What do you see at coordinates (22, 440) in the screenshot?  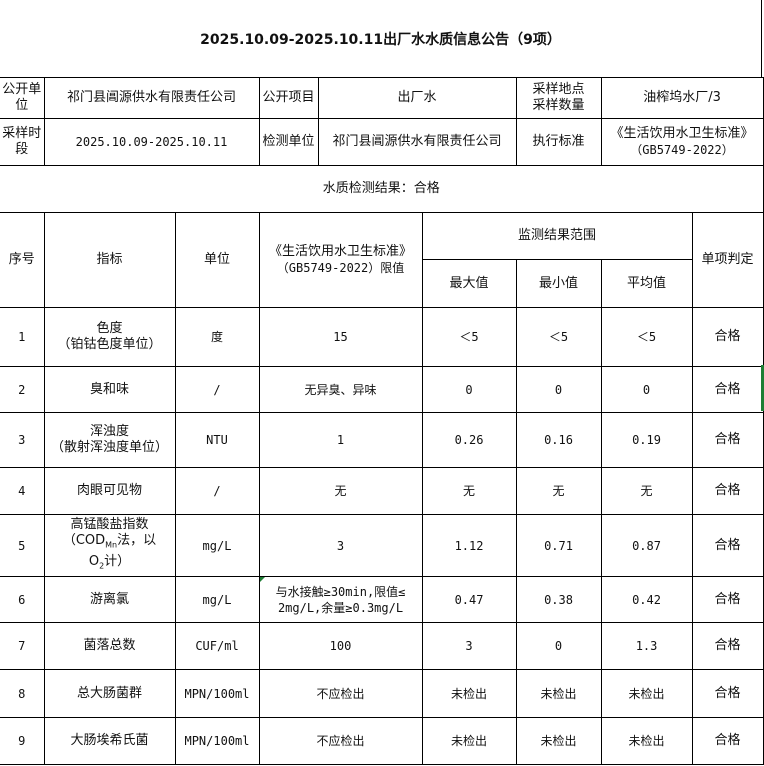 I see `row-no: 3` at bounding box center [22, 440].